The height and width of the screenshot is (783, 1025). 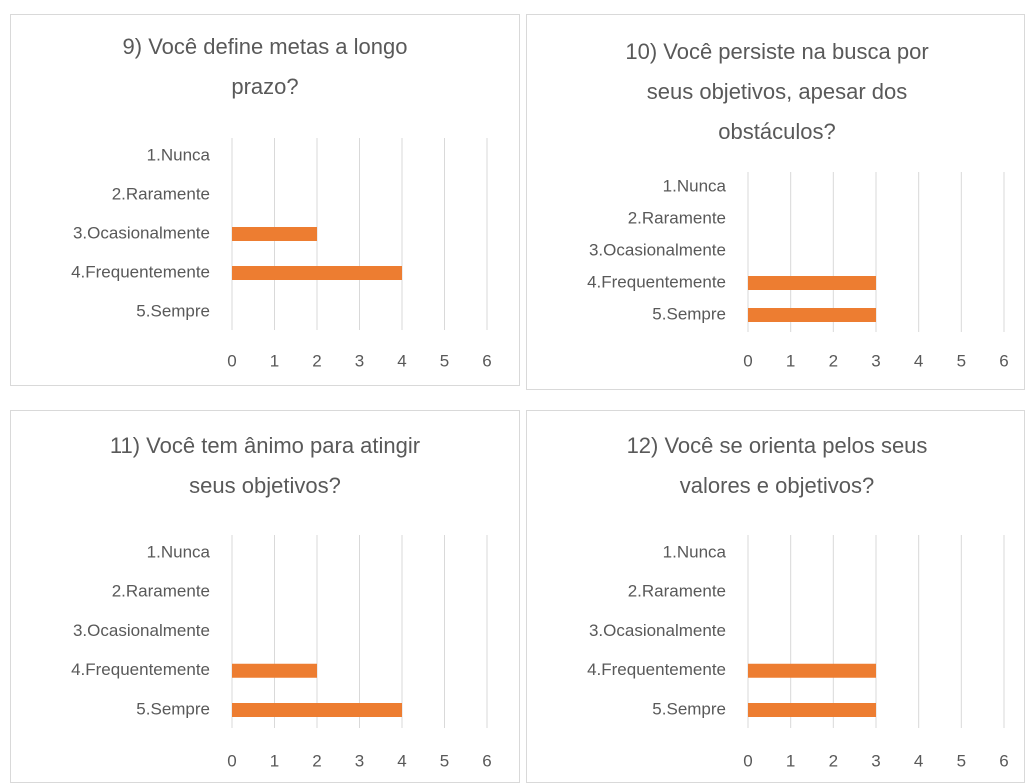 I want to click on chart-title: 9) Você define metas a longo prazo?, so click(x=265, y=66).